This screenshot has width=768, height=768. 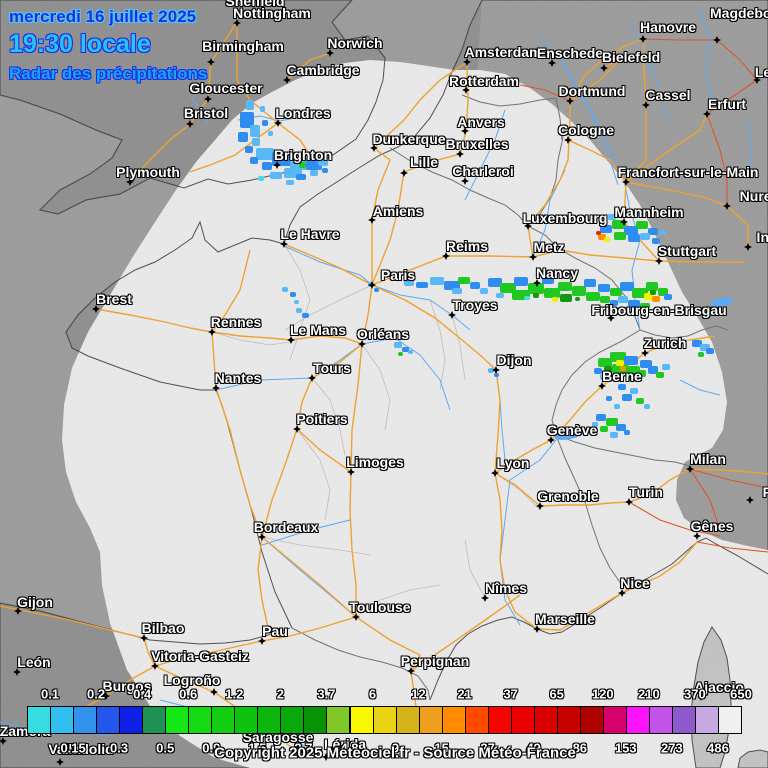 What do you see at coordinates (565, 619) in the screenshot?
I see `city-label: Marseille` at bounding box center [565, 619].